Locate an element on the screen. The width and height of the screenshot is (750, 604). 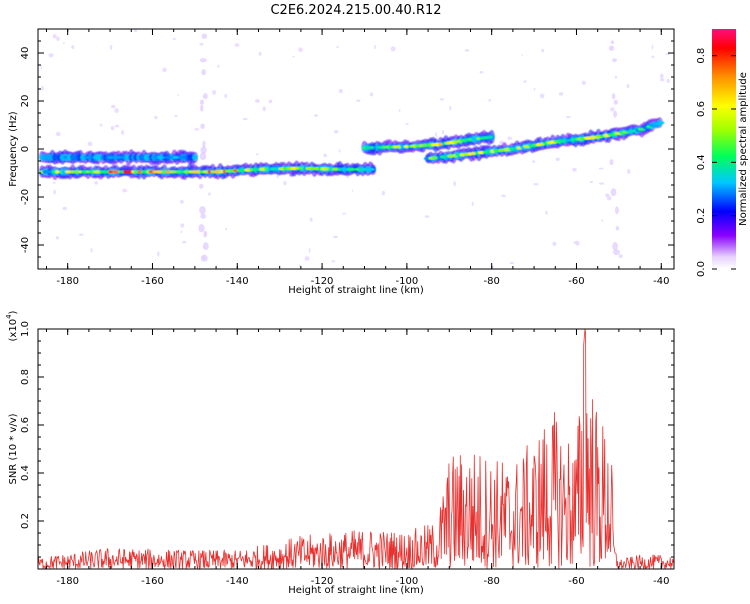
y-tick-label: 0 is located at coordinates (25, 149).